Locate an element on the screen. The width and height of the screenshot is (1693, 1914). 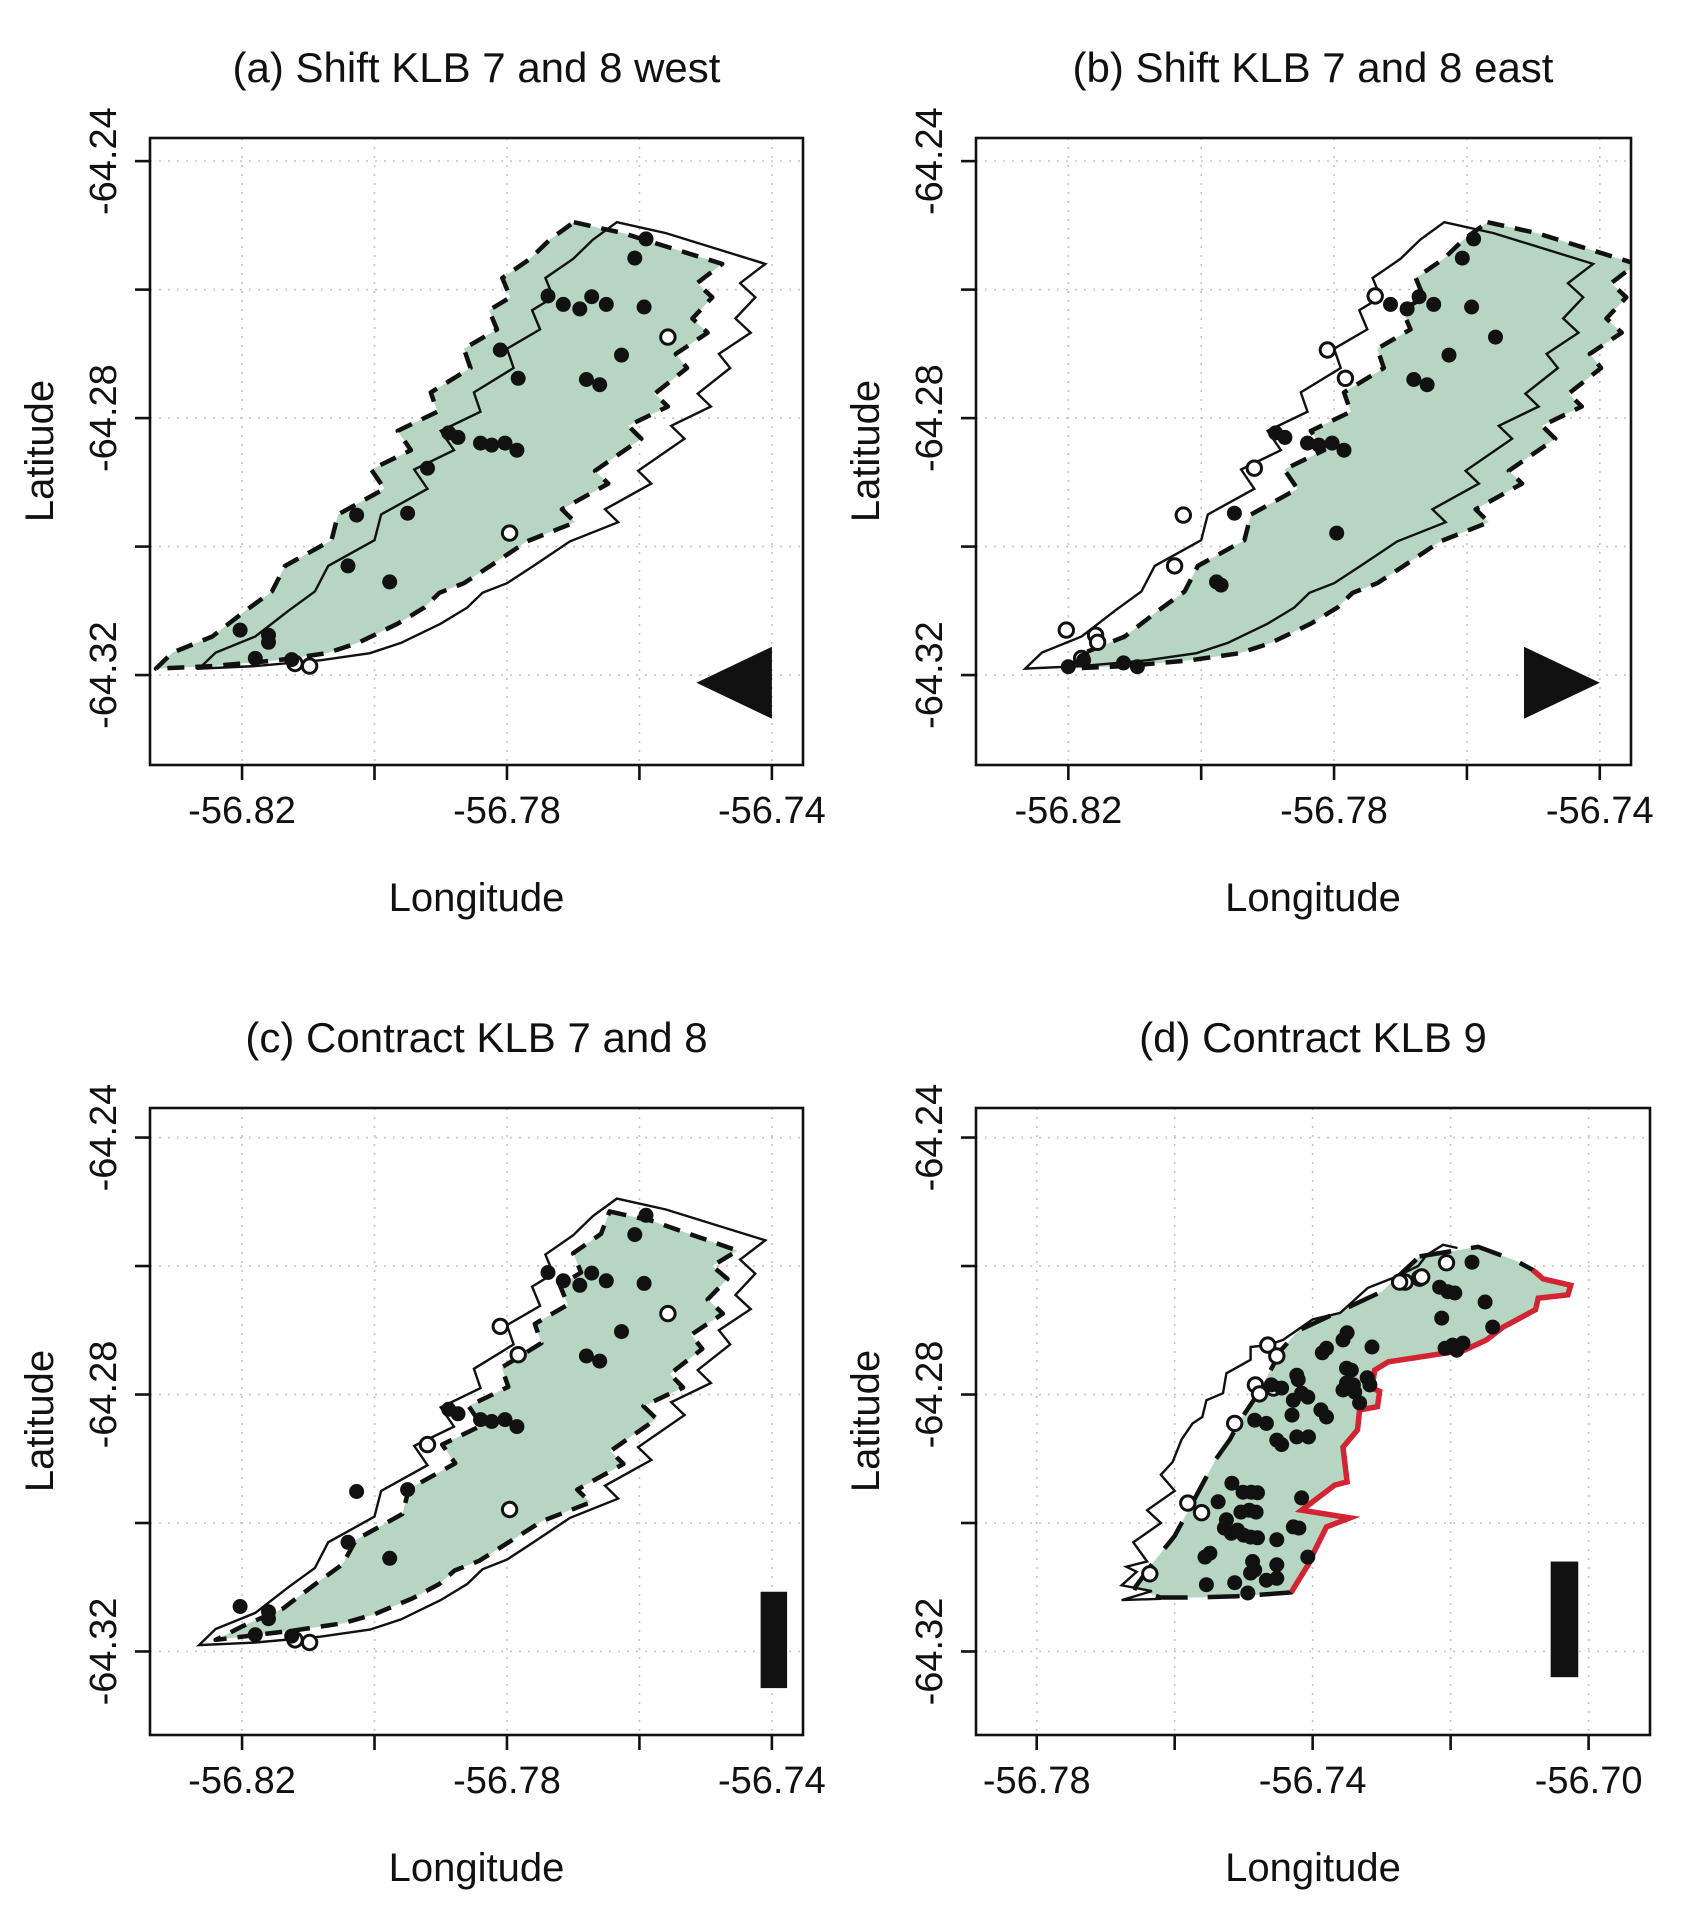
panel-b-title: (b) Shift KLB 7 and 8 east is located at coordinates (1313, 67).